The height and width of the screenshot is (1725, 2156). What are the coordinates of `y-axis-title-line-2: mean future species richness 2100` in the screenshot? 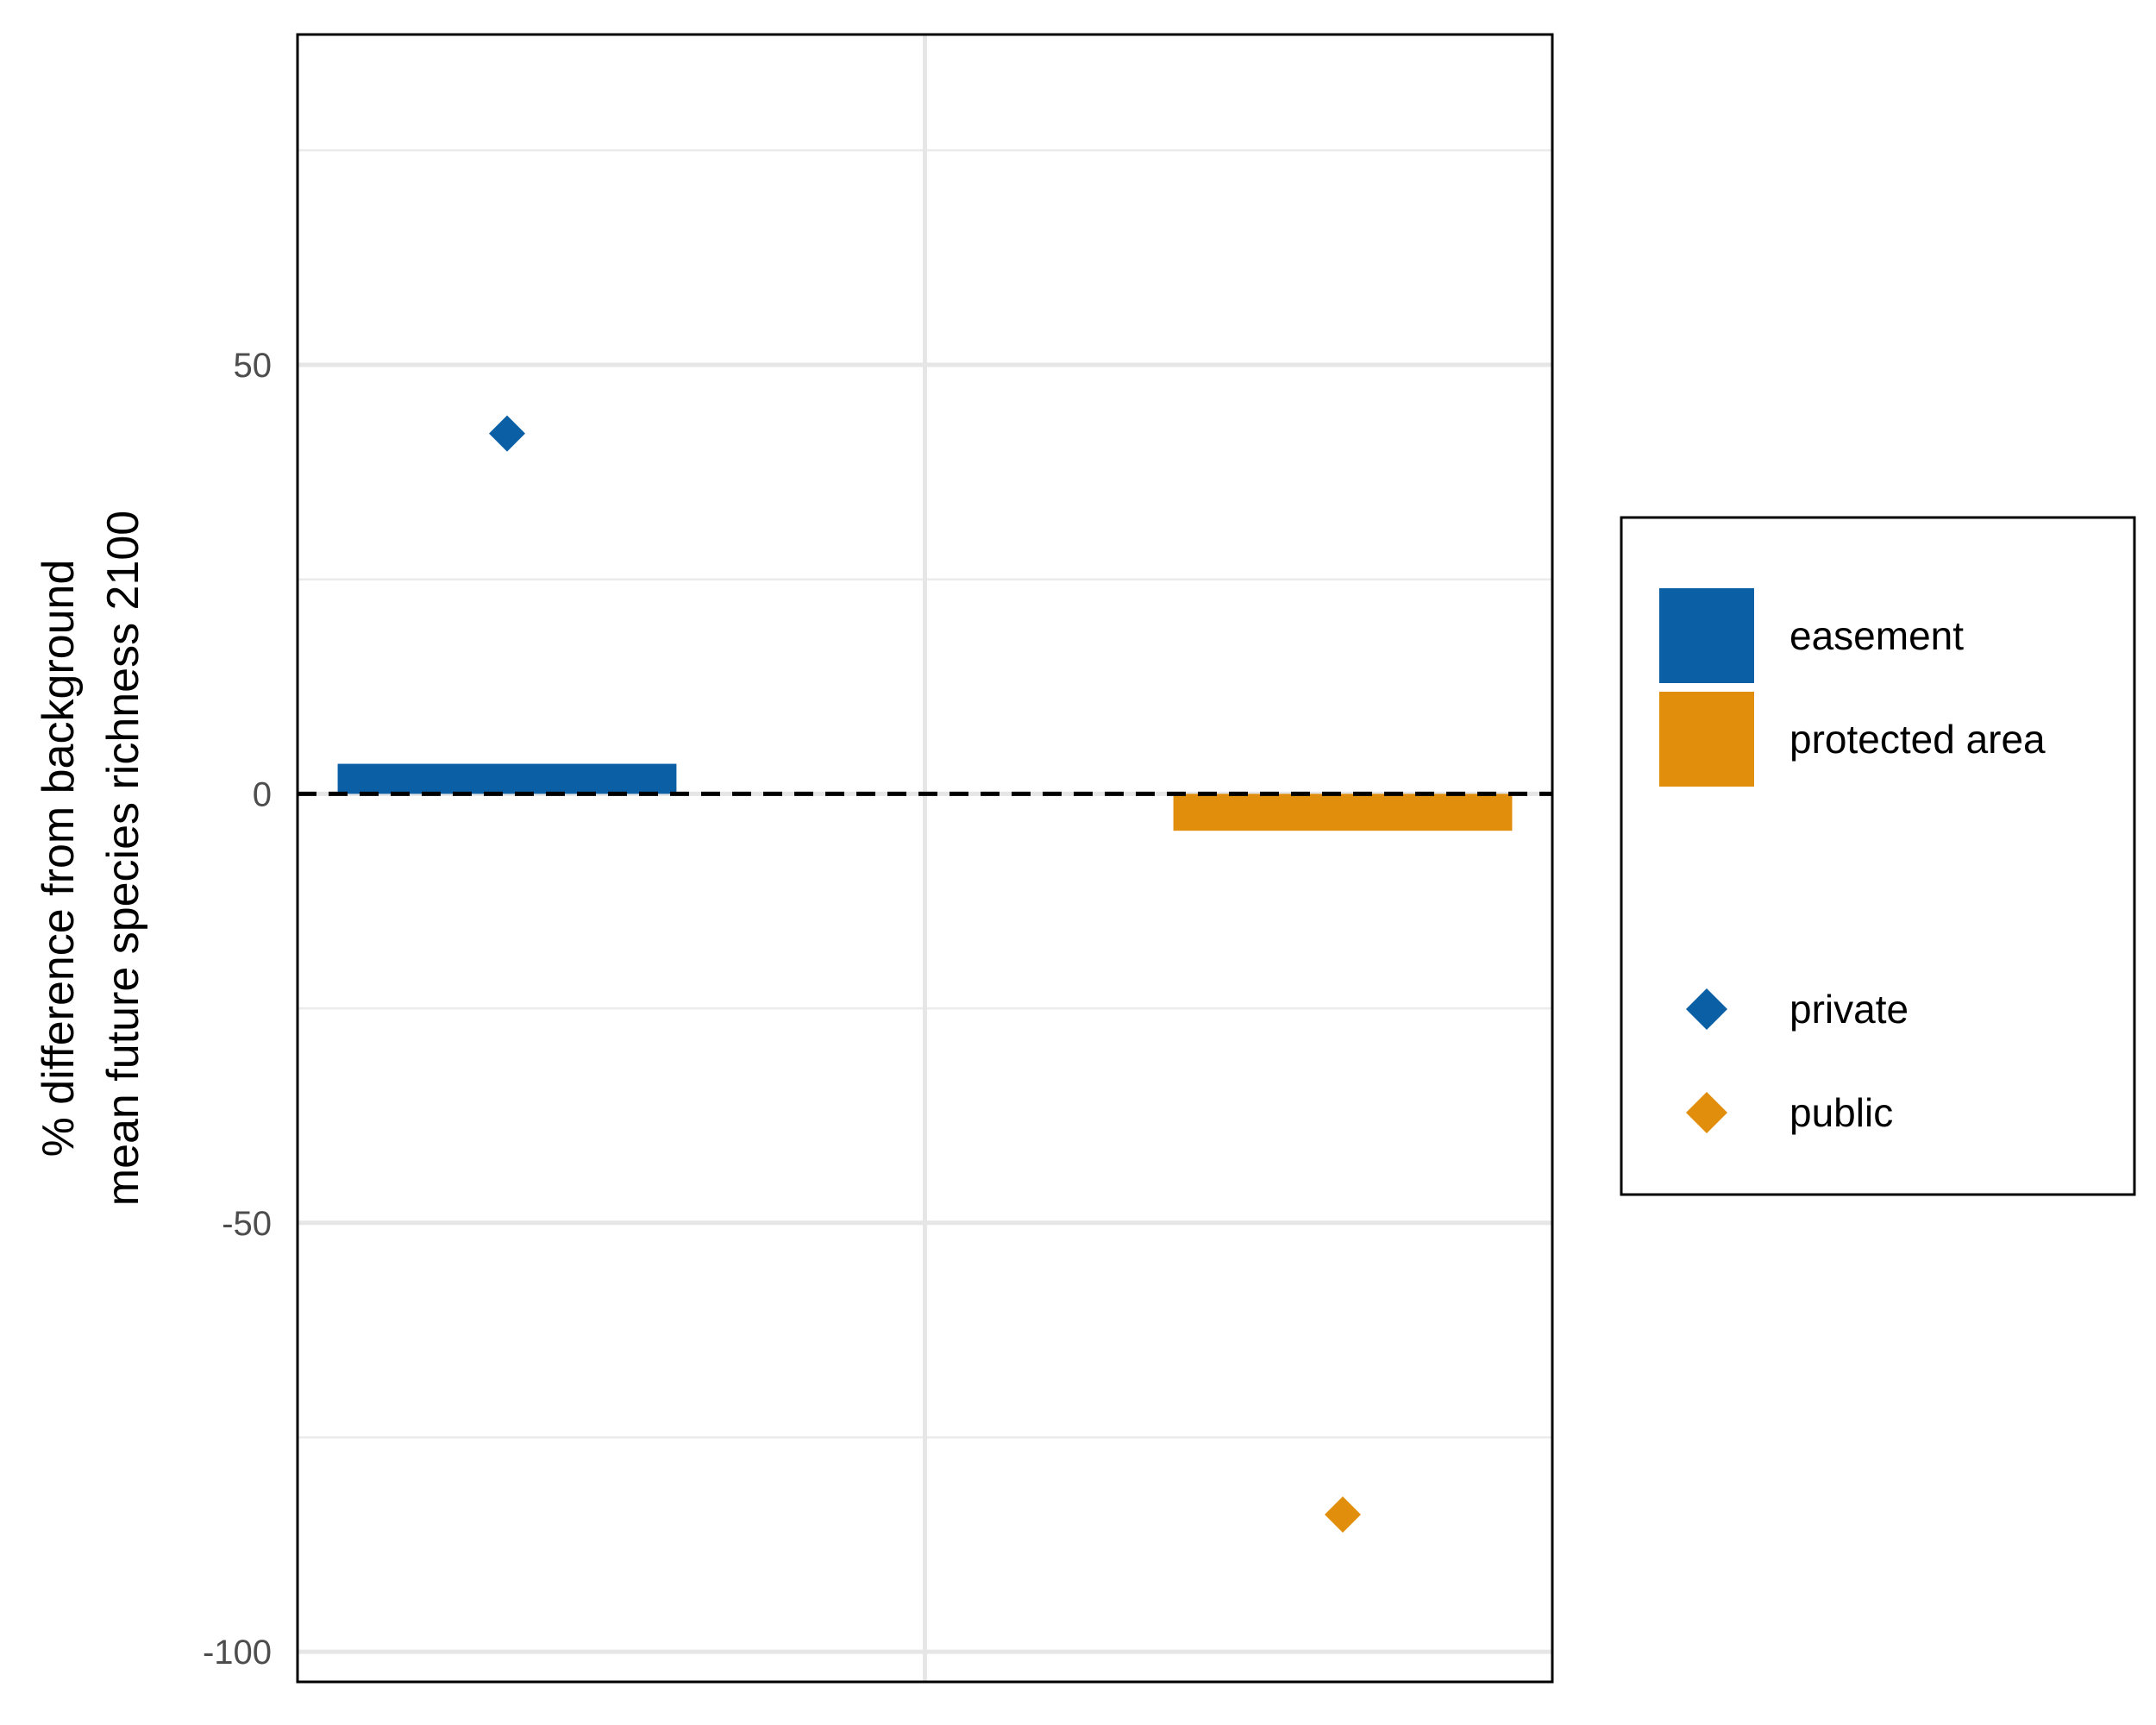 It's located at (123, 859).